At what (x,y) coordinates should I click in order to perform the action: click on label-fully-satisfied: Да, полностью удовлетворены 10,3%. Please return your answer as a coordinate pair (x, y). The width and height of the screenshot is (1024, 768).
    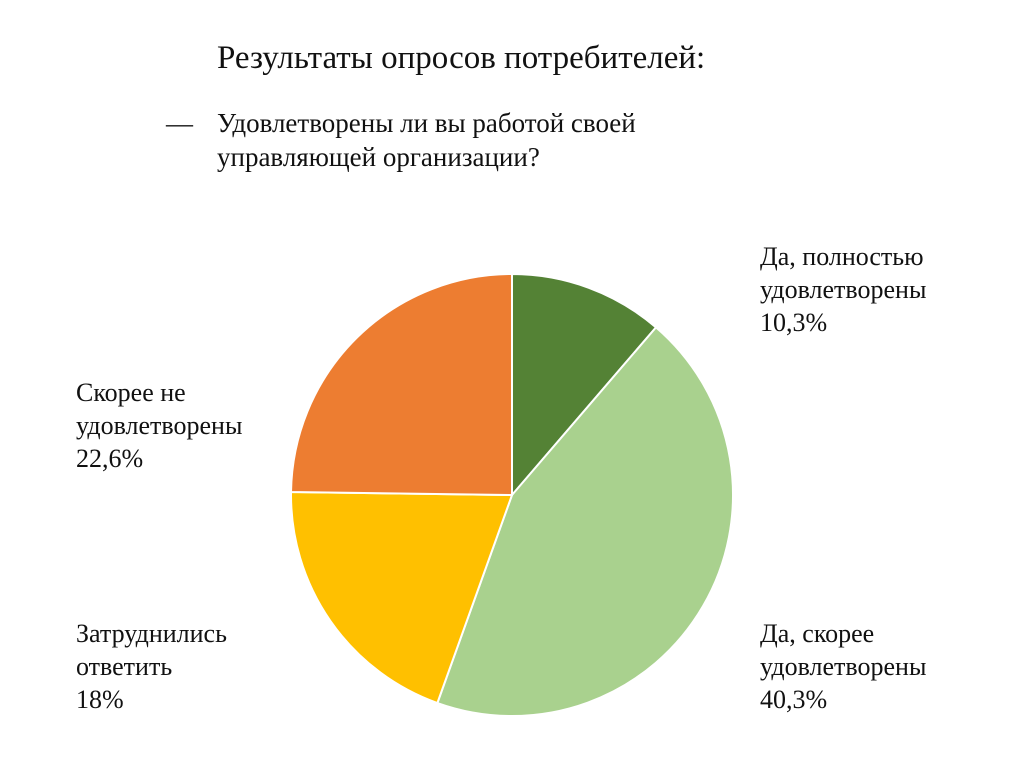
    Looking at the image, I should click on (843, 289).